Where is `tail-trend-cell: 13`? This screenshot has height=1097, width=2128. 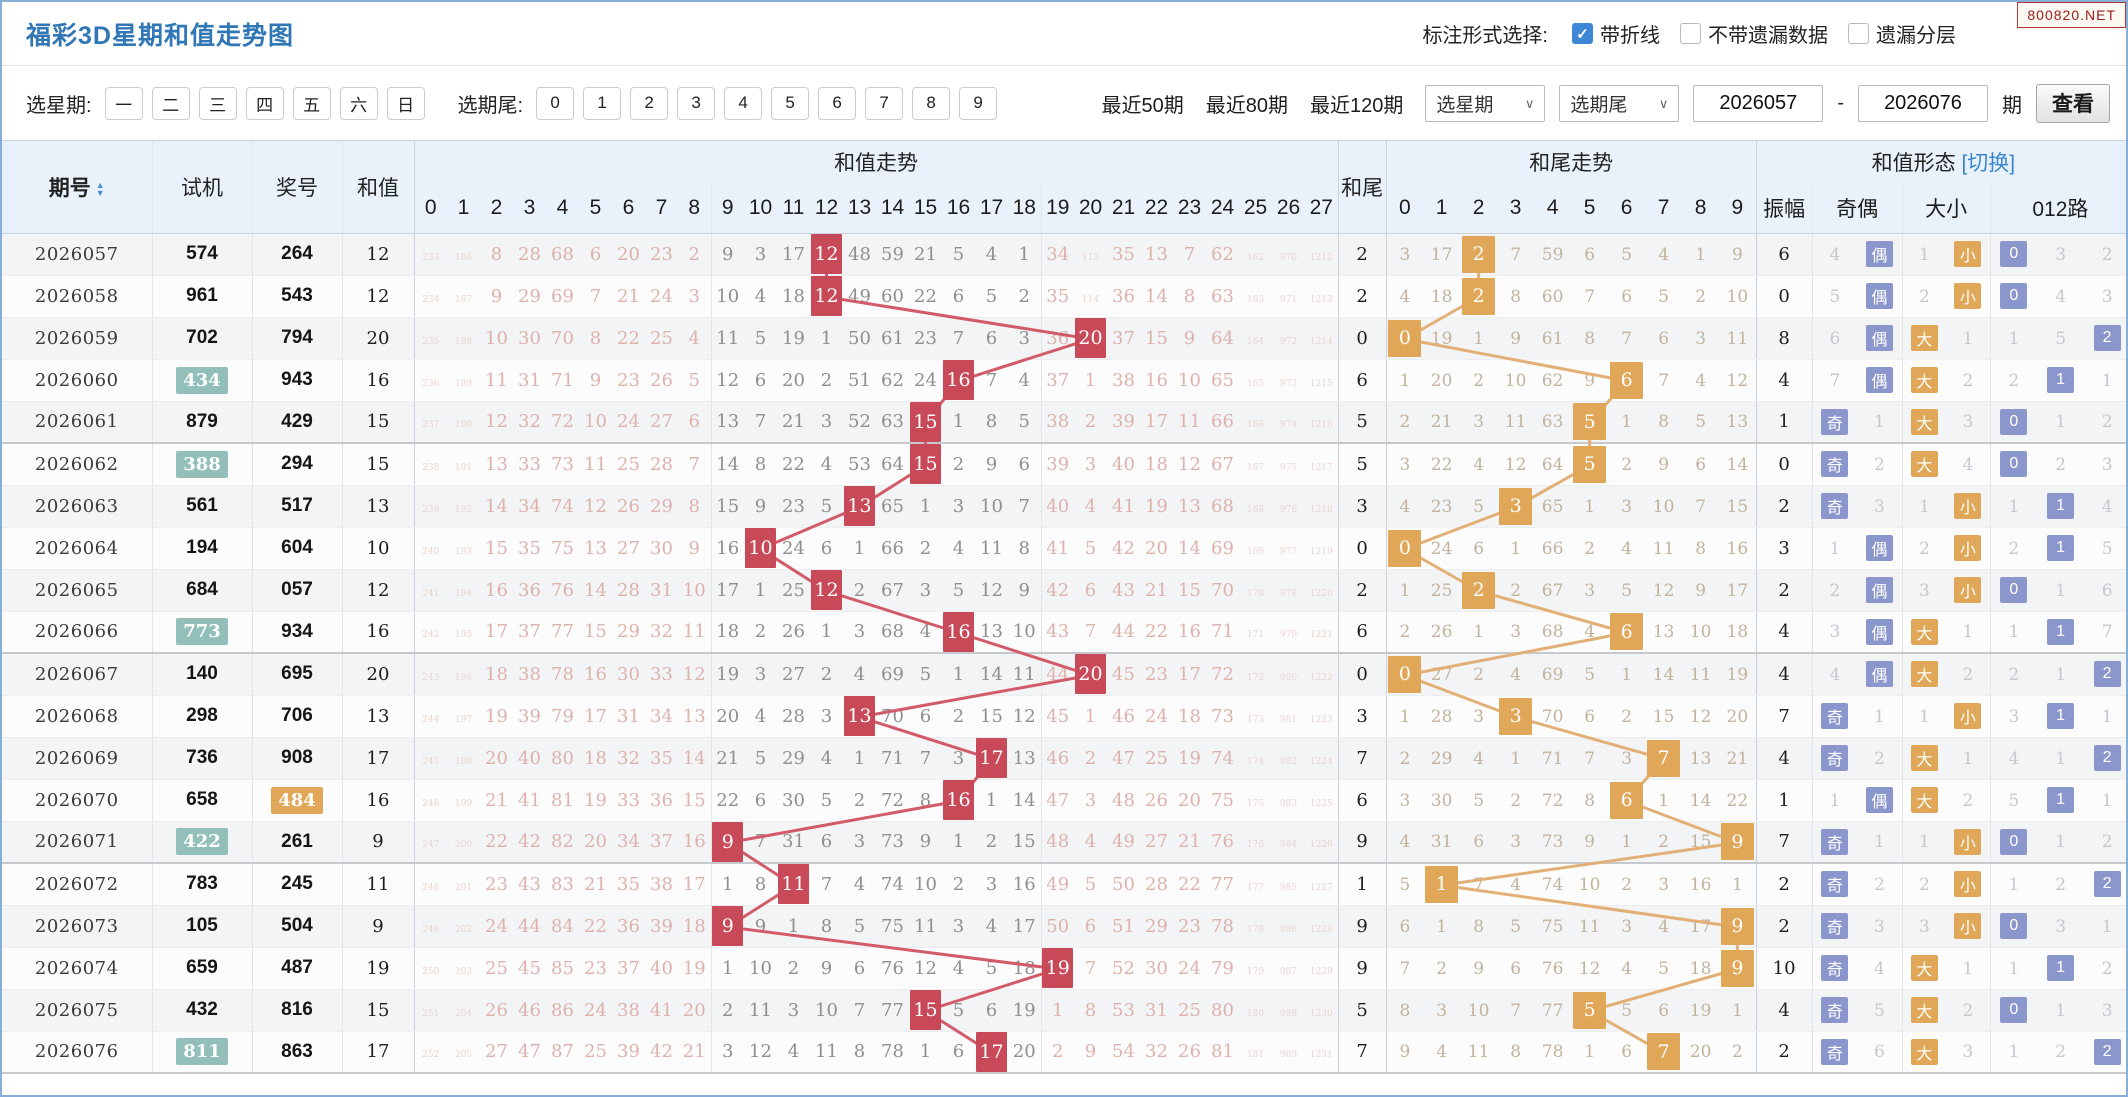
tail-trend-cell: 13 is located at coordinates (1701, 758).